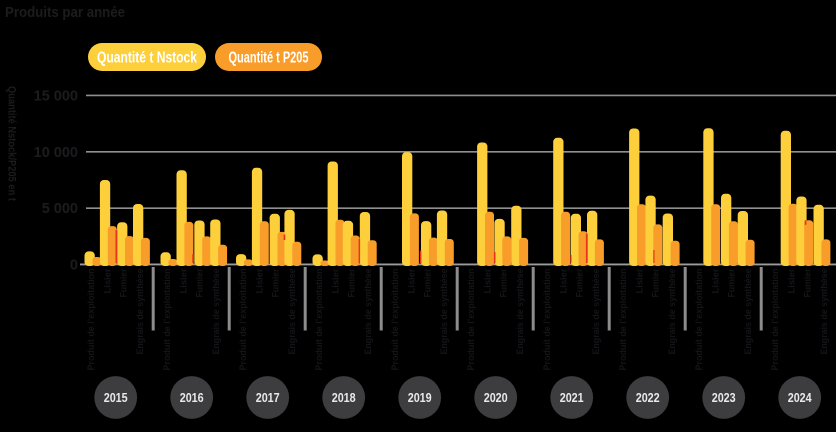 The width and height of the screenshot is (836, 432). What do you see at coordinates (116, 398) in the screenshot?
I see `svg-text: 2015` at bounding box center [116, 398].